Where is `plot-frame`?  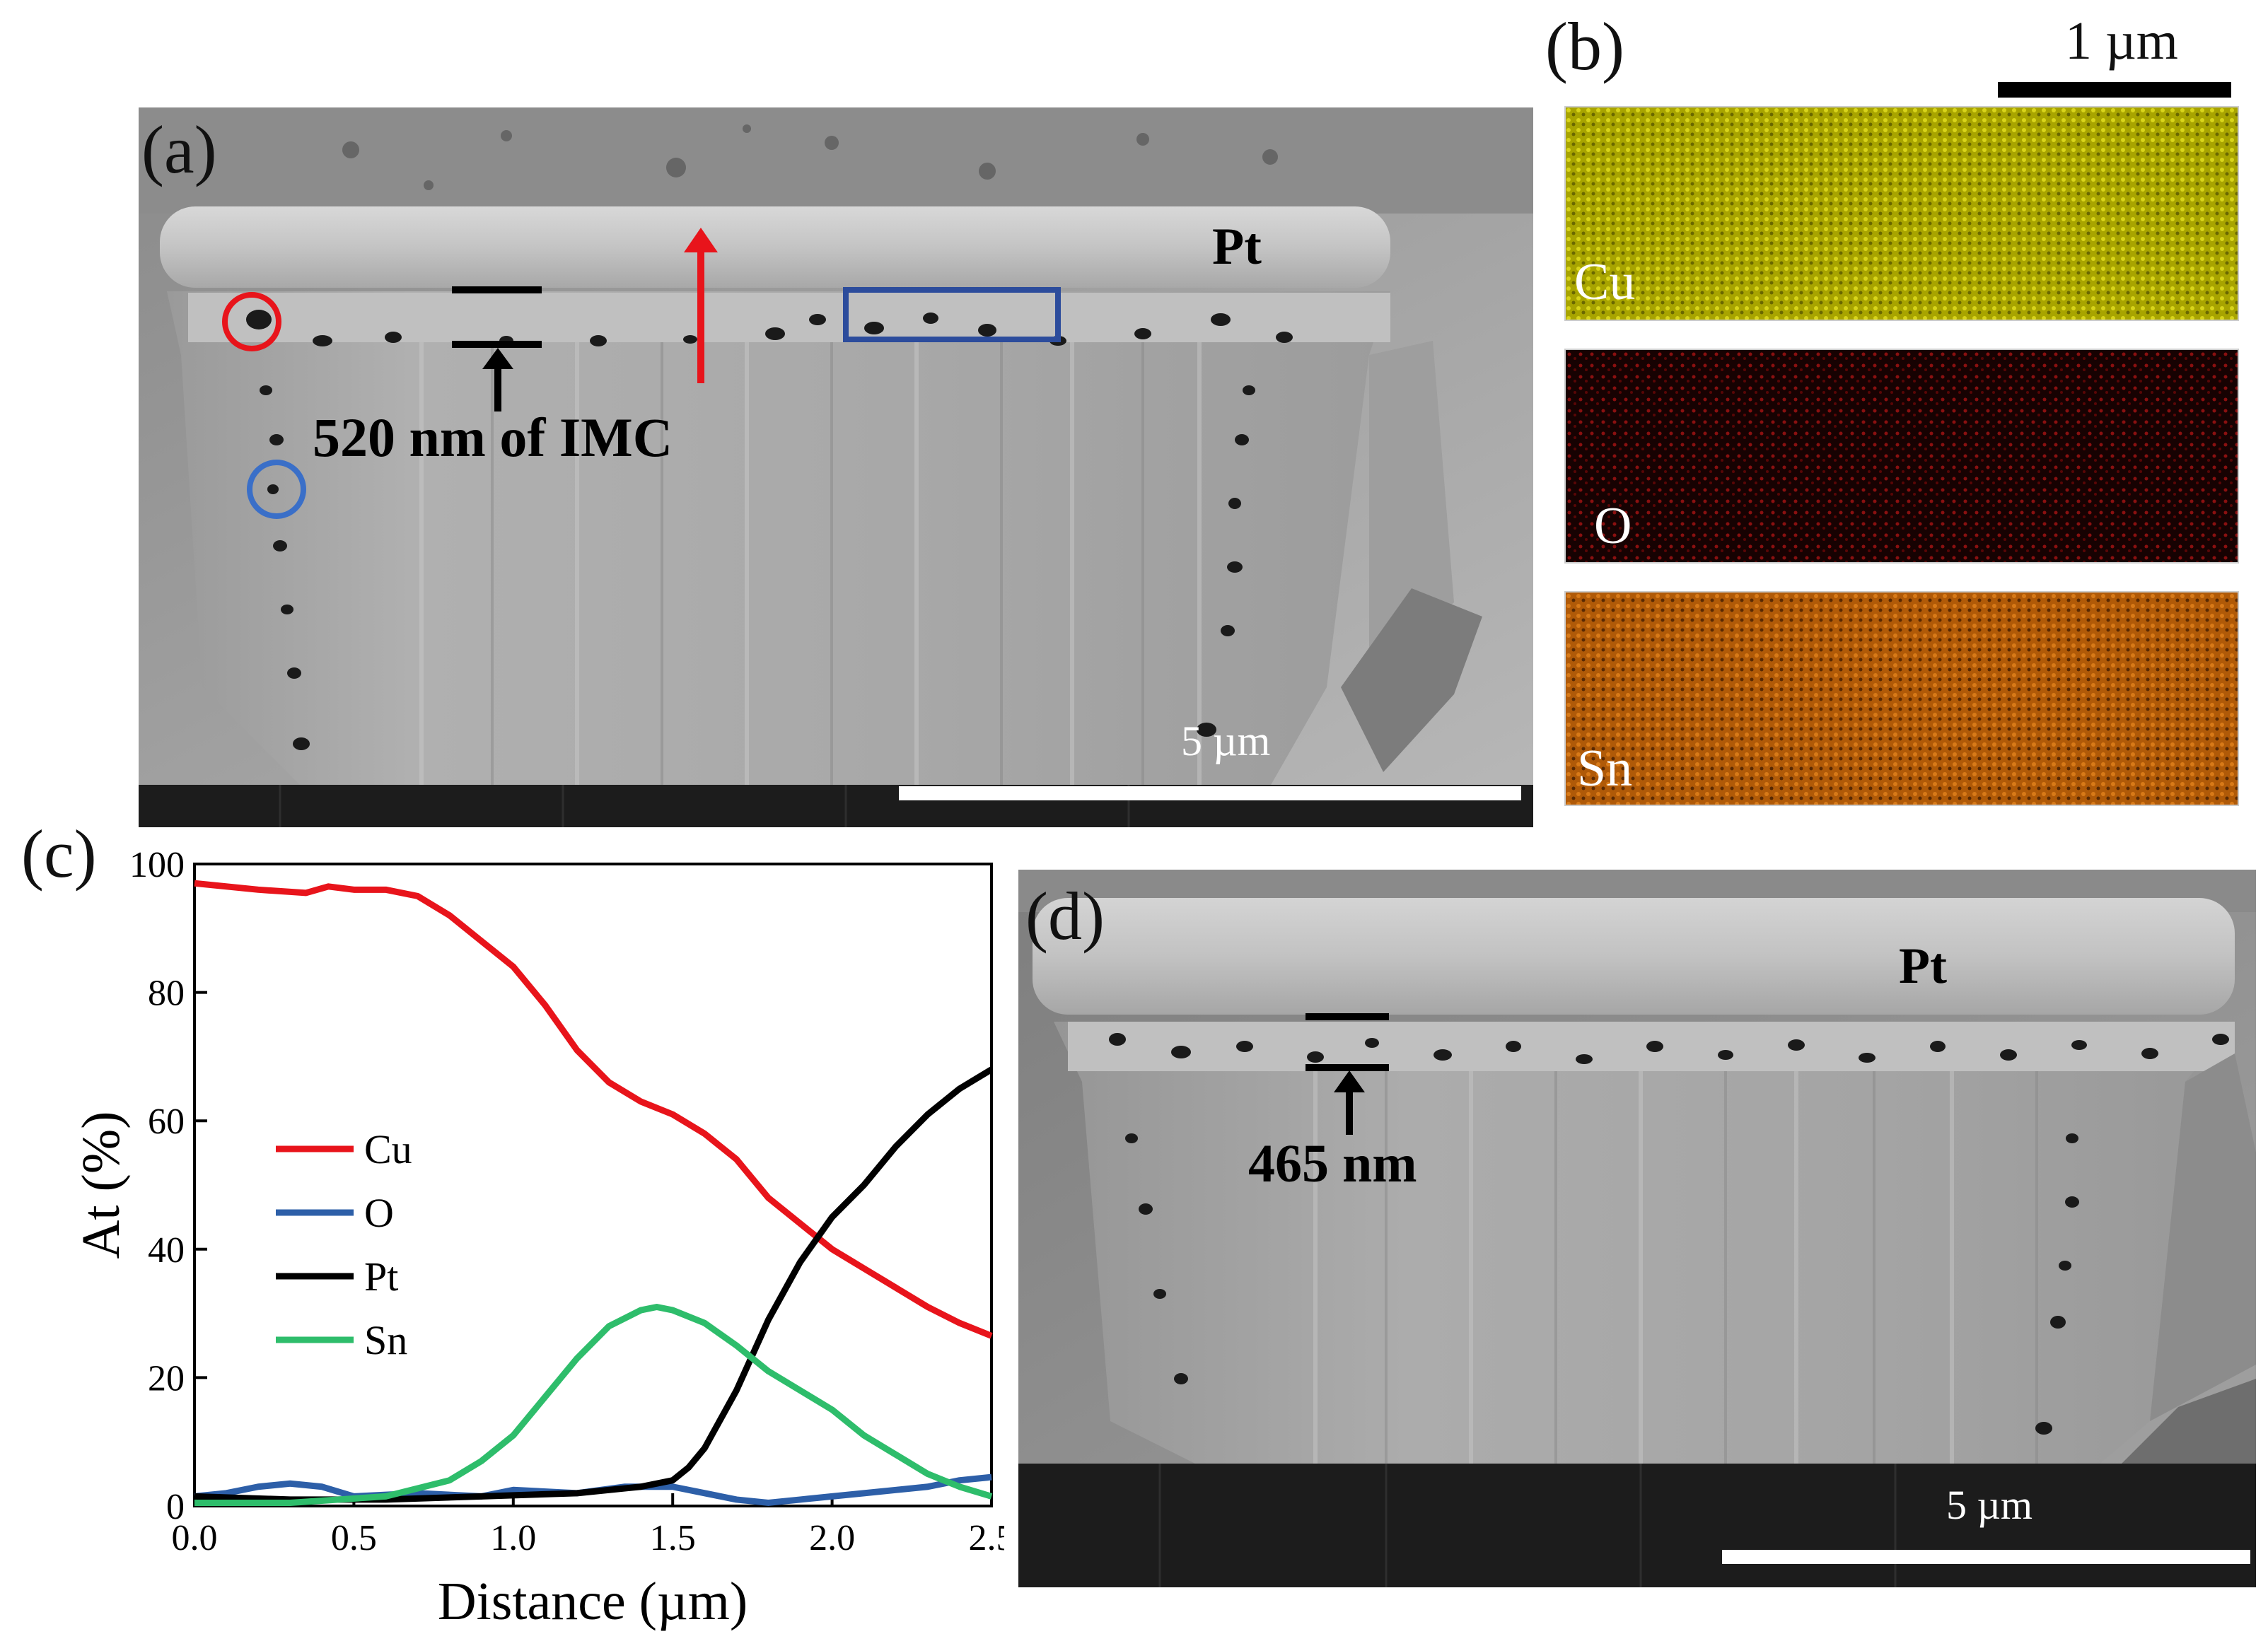
plot-frame is located at coordinates (593, 1185).